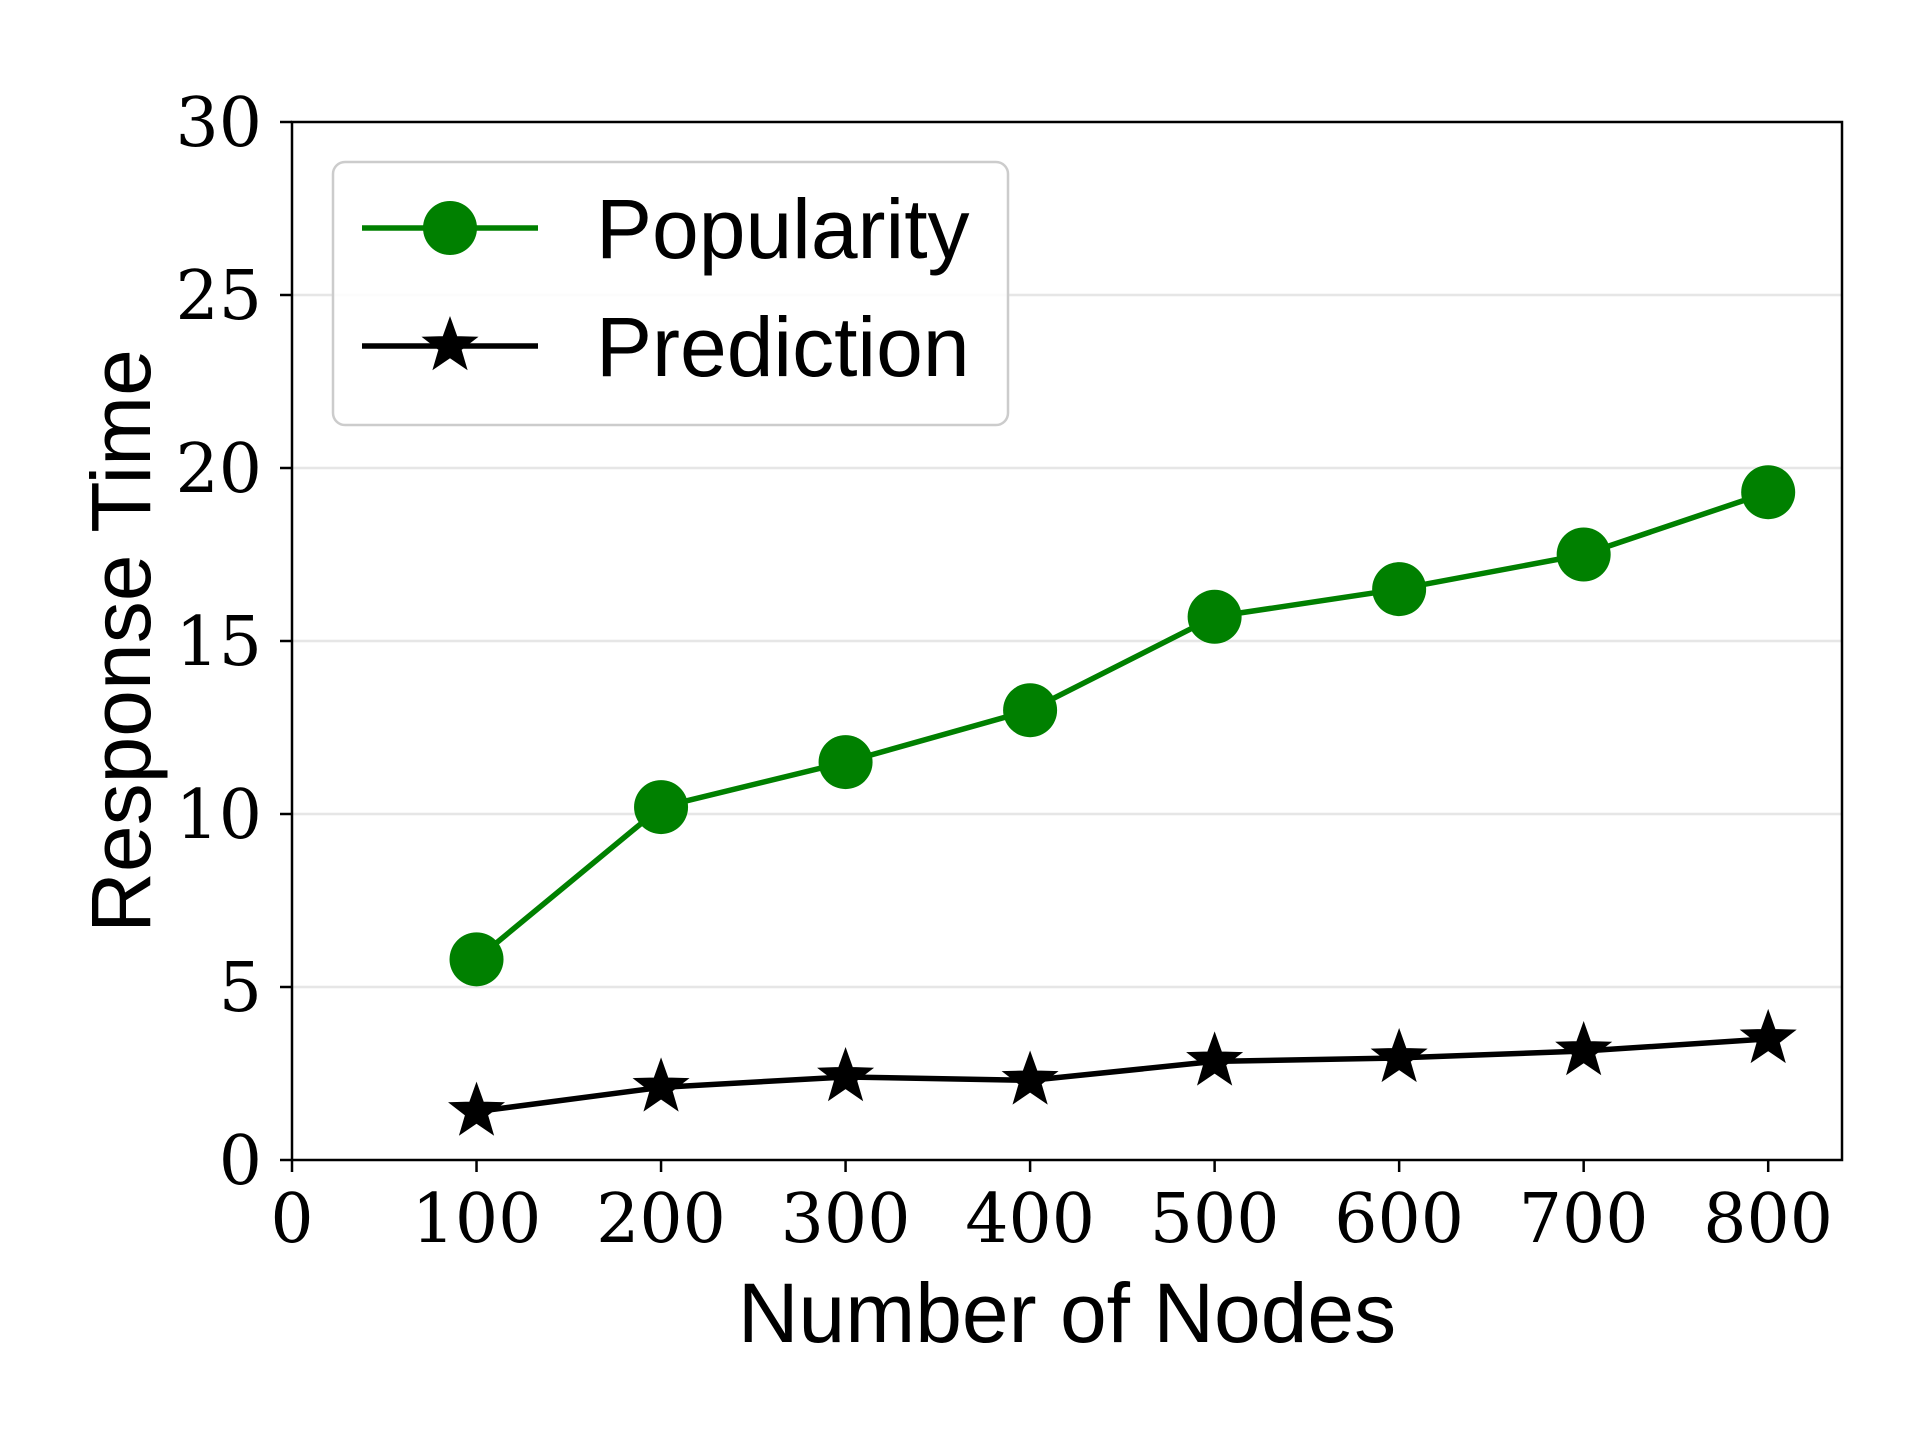 The image size is (1920, 1445). Describe the element at coordinates (477, 1219) in the screenshot. I see `x-tick-label: 100` at that location.